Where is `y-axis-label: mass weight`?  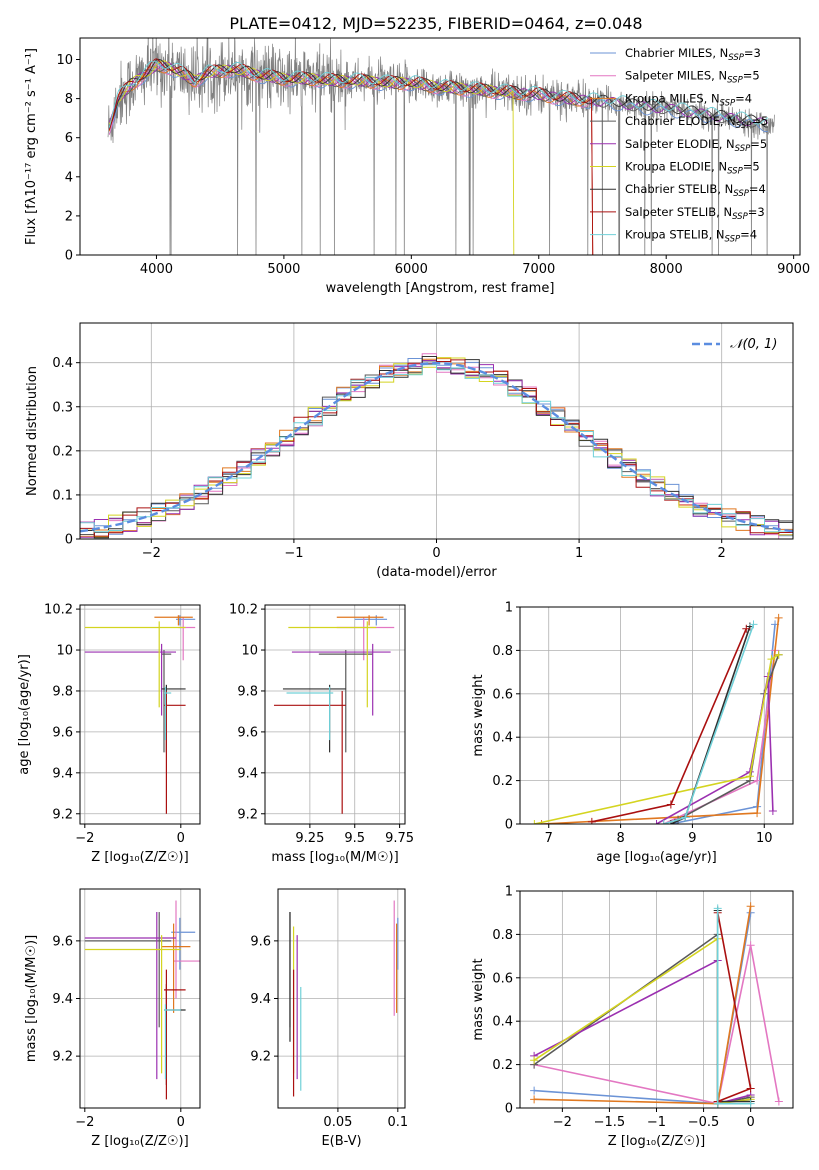 y-axis-label: mass weight is located at coordinates (478, 999).